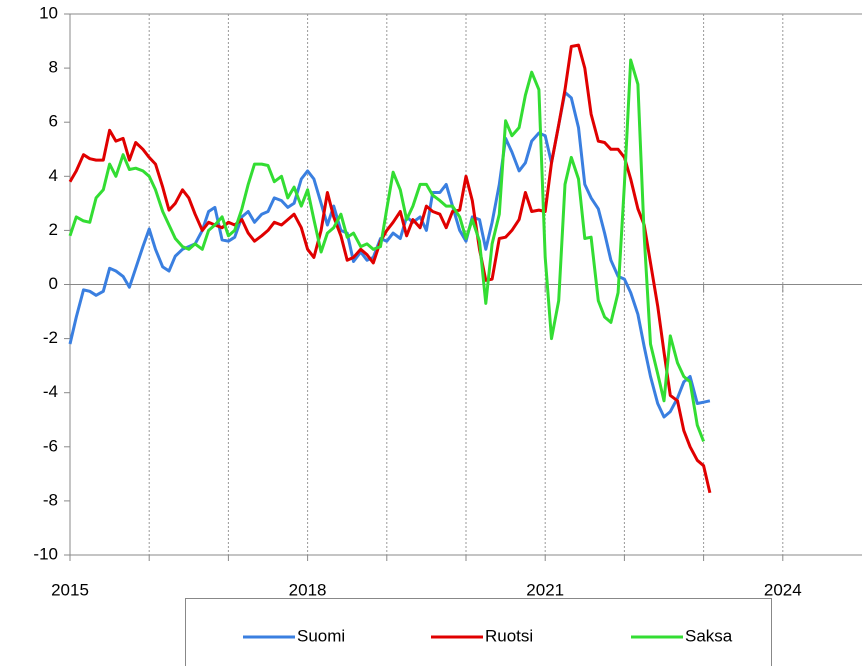 This screenshot has height=666, width=862. What do you see at coordinates (545, 589) in the screenshot?
I see `x-tick-label: 2021` at bounding box center [545, 589].